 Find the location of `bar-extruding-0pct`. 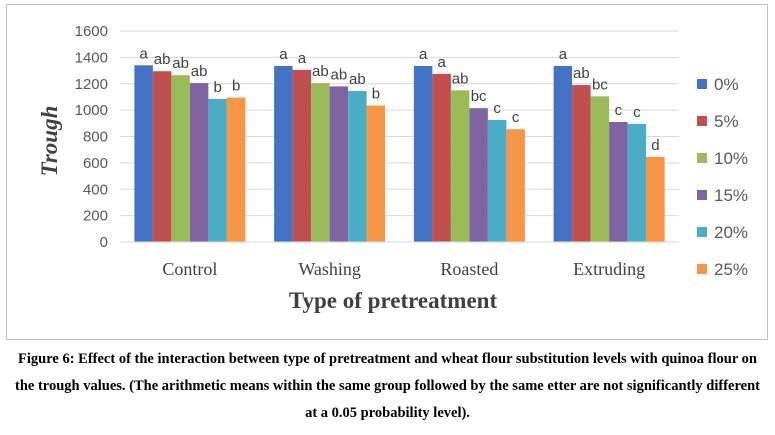

bar-extruding-0pct is located at coordinates (563, 154).